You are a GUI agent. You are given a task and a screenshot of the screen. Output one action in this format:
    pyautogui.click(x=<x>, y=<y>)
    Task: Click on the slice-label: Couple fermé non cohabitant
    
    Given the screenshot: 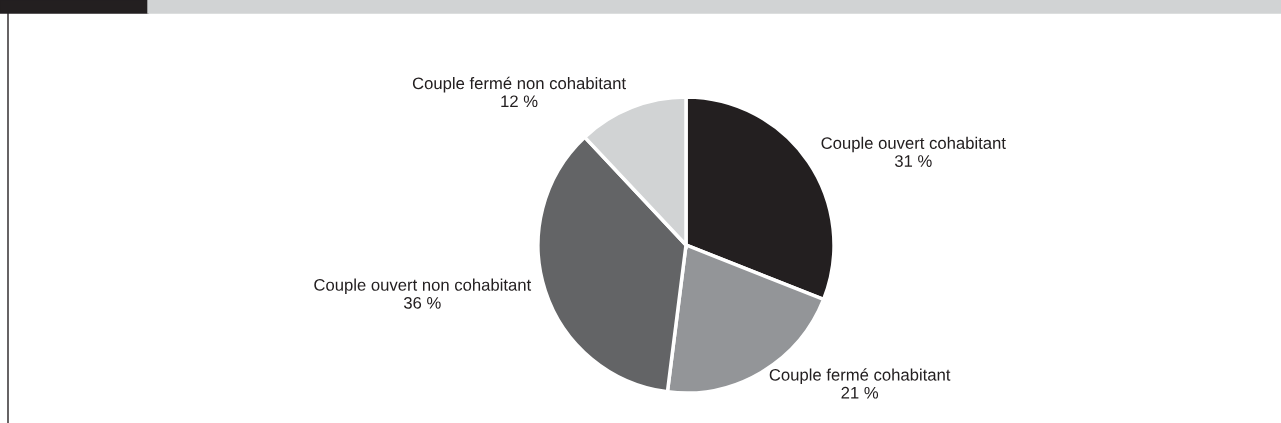 What is the action you would take?
    pyautogui.click(x=519, y=84)
    